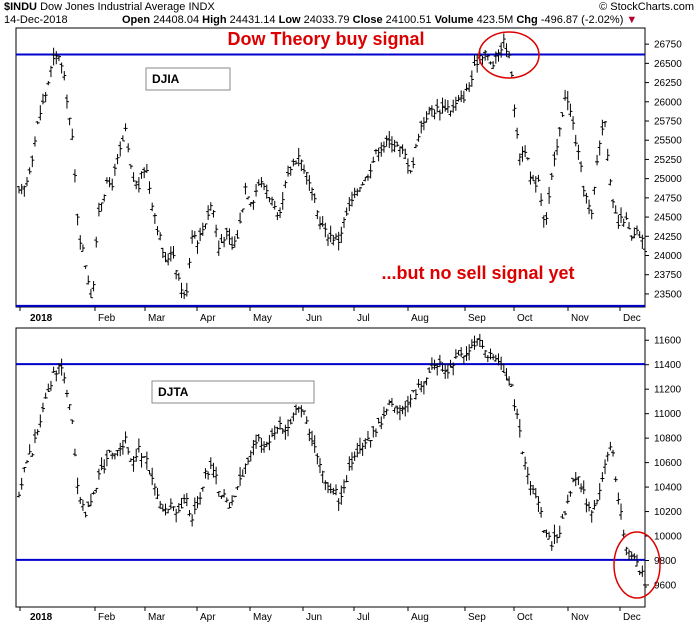  Describe the element at coordinates (668, 45) in the screenshot. I see `y-tick-label: 26750` at that location.